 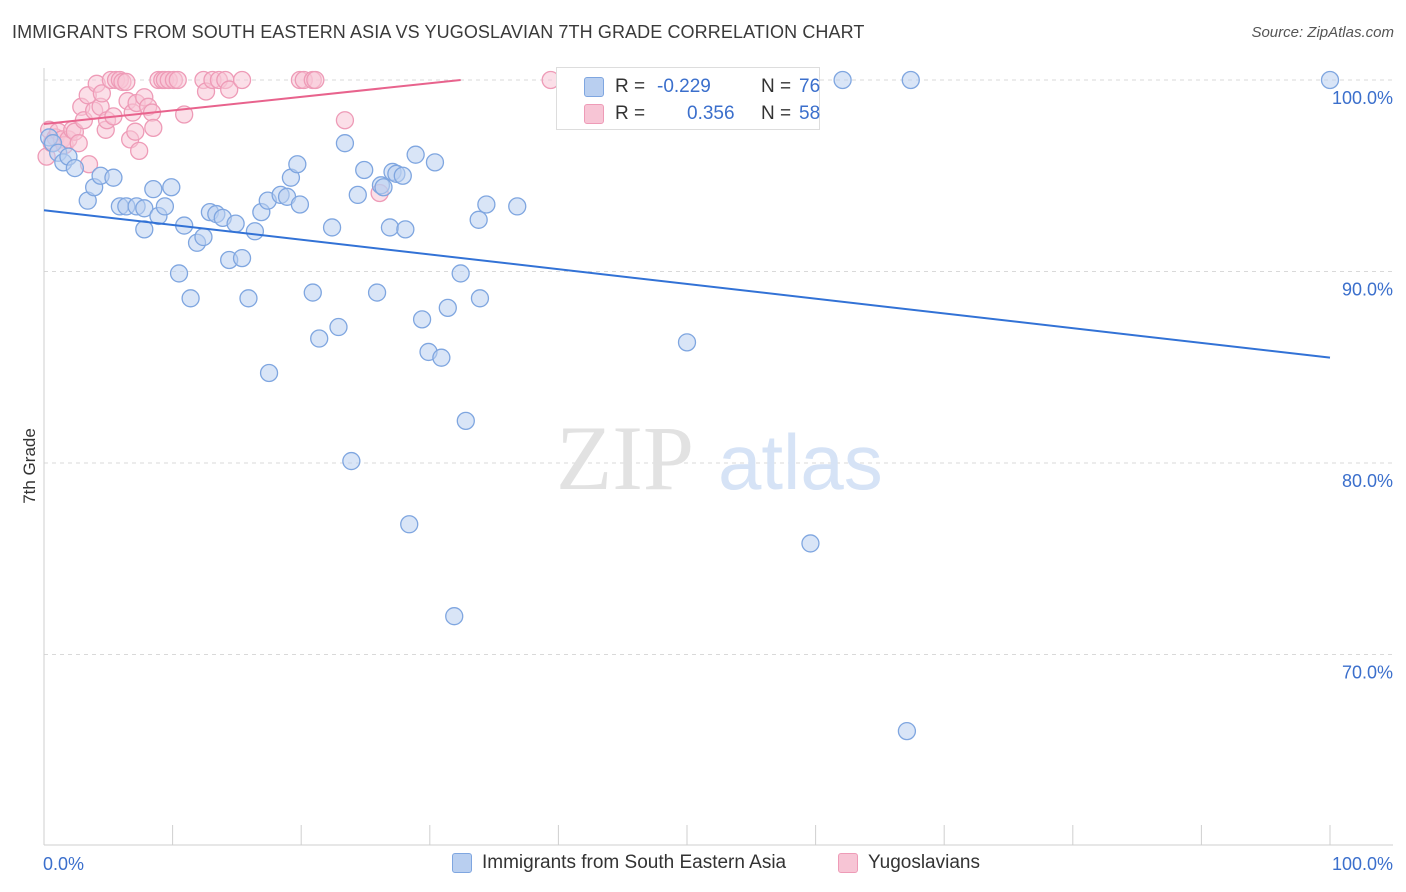 What do you see at coordinates (29, 466) in the screenshot?
I see `y-axis-title: 7th Grade` at bounding box center [29, 466].